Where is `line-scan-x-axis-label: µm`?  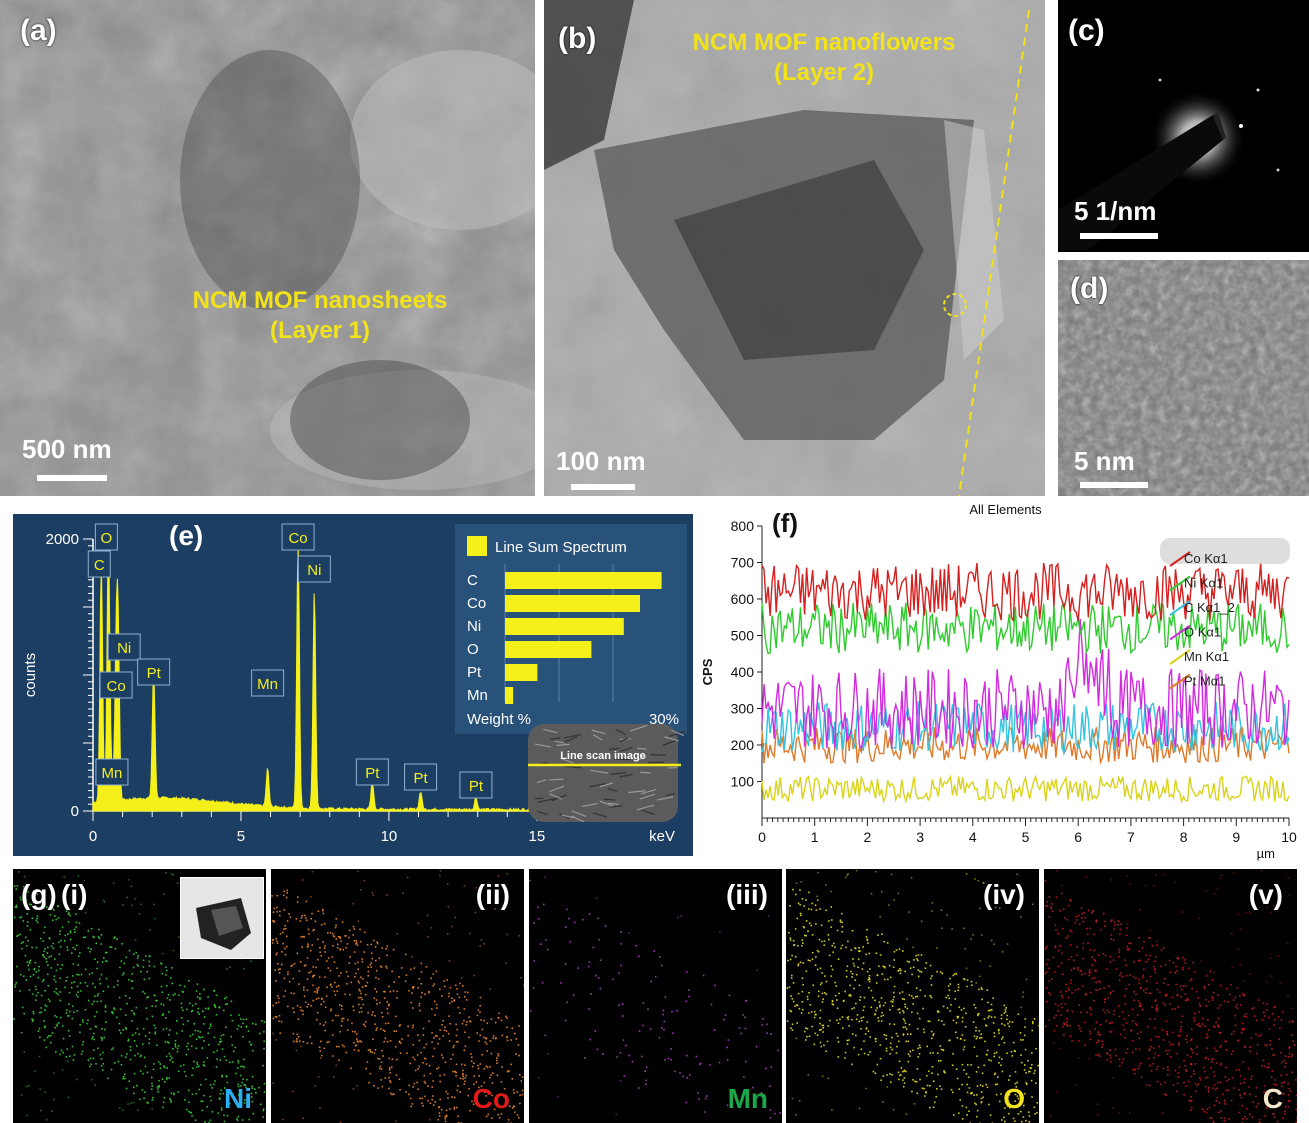 line-scan-x-axis-label: µm is located at coordinates (1266, 853).